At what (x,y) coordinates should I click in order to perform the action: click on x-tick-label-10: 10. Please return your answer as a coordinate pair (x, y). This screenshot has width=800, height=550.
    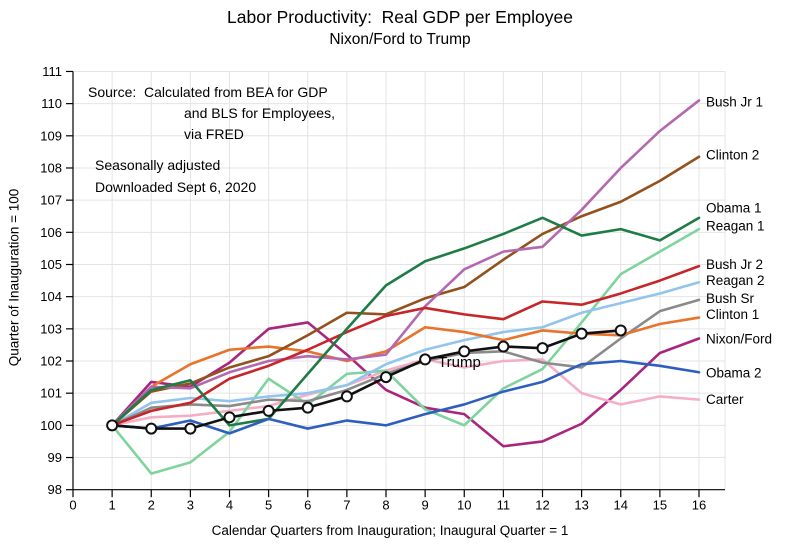
    Looking at the image, I should click on (464, 505).